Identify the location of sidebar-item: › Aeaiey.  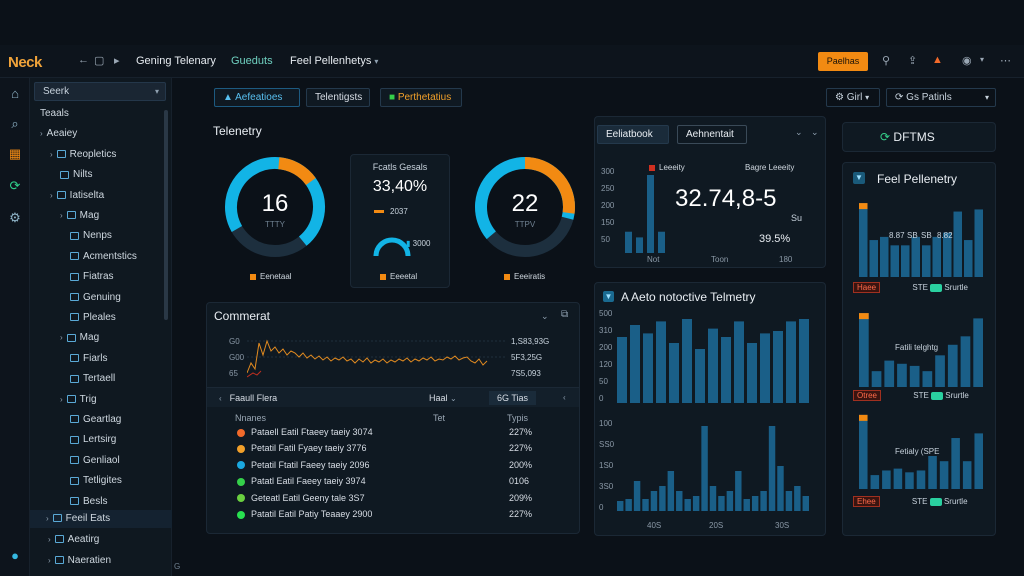
(58, 133).